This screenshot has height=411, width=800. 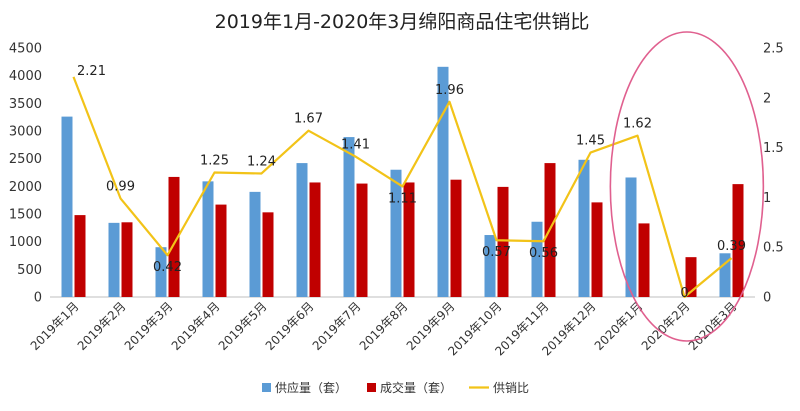 What do you see at coordinates (91, 71) in the screenshot?
I see `data-label: 2.21` at bounding box center [91, 71].